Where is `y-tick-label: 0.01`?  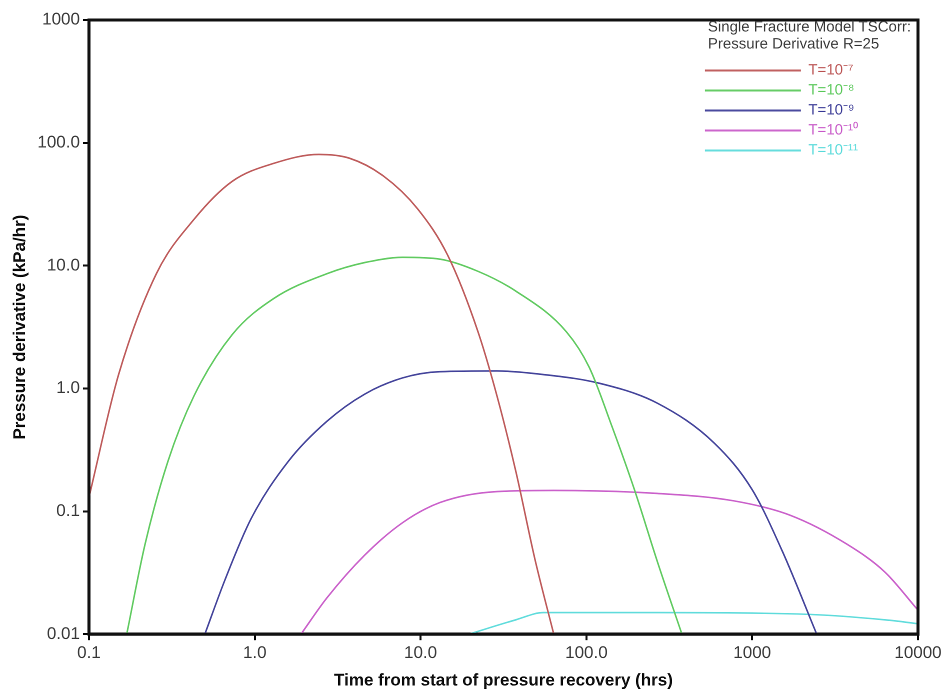 y-tick-label: 0.01 is located at coordinates (63, 633).